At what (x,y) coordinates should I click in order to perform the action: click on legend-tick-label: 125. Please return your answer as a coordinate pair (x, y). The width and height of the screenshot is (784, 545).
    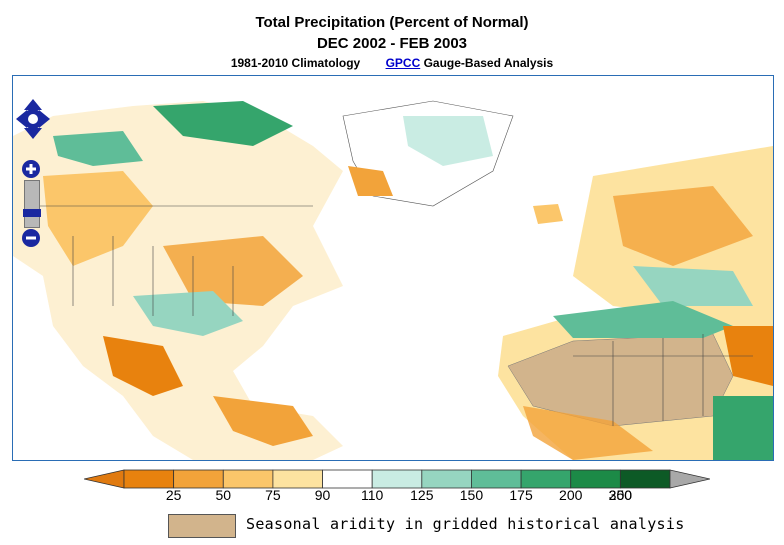
    Looking at the image, I should click on (422, 495).